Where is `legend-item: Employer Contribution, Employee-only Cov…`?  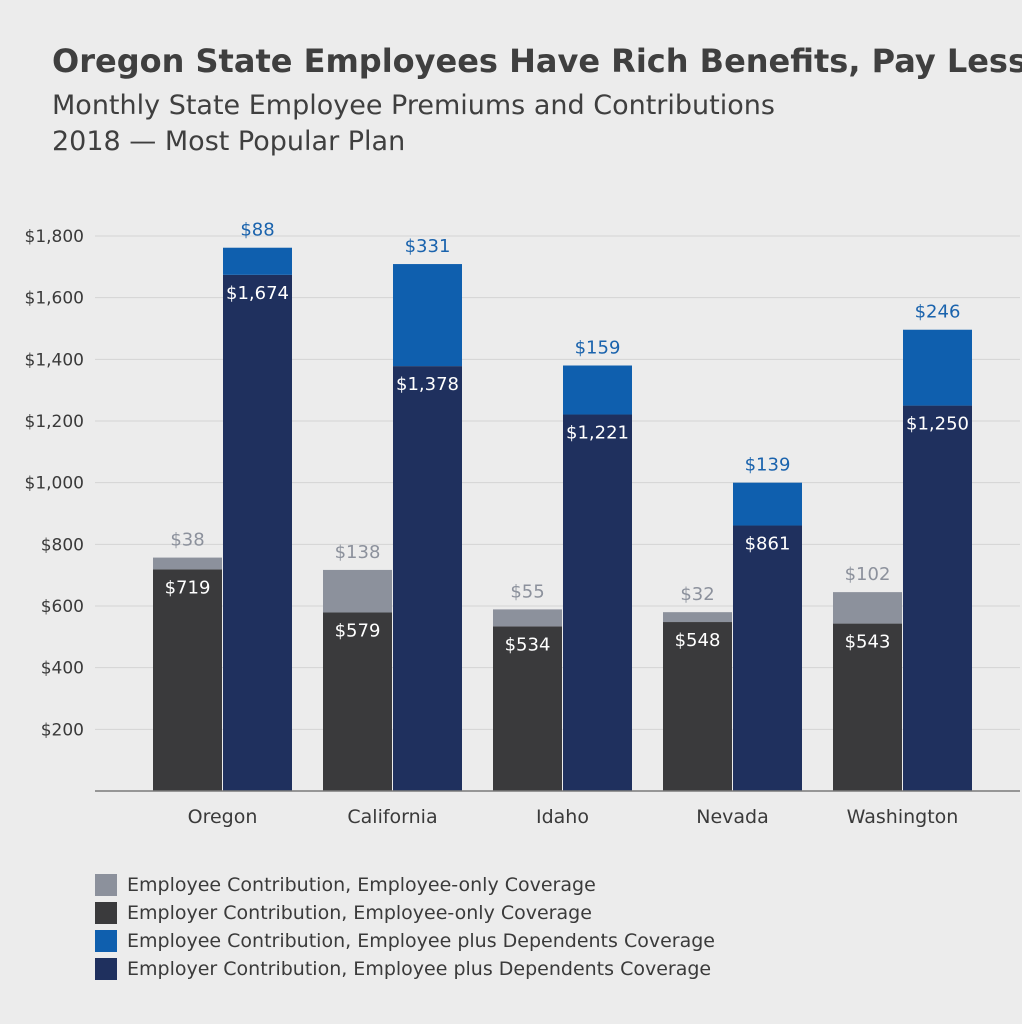
legend-item: Employer Contribution, Employee-only Cov… is located at coordinates (405, 913).